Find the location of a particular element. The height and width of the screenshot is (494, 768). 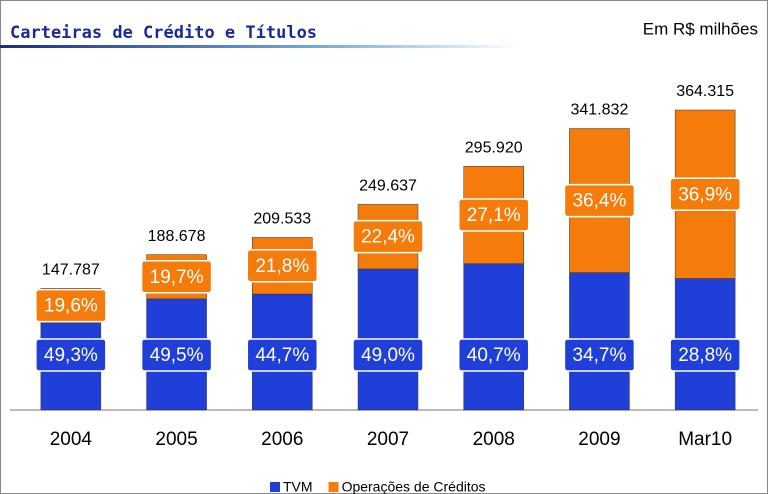

segment-label: 34,7% is located at coordinates (599, 355).